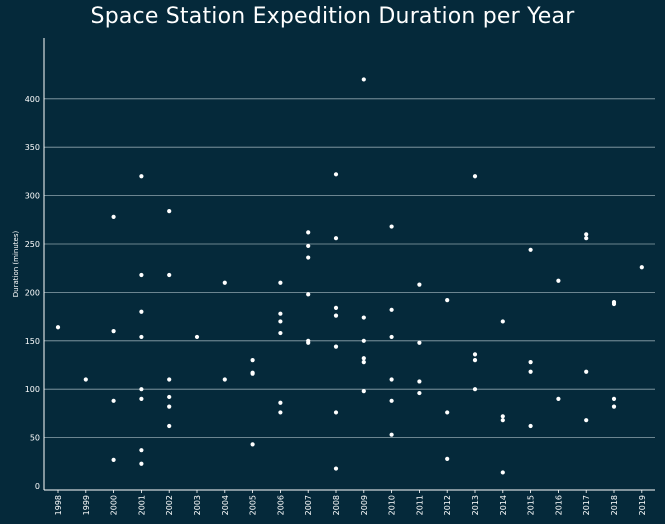 The width and height of the screenshot is (665, 524). I want to click on x-tick-label: 1998, so click(58, 505).